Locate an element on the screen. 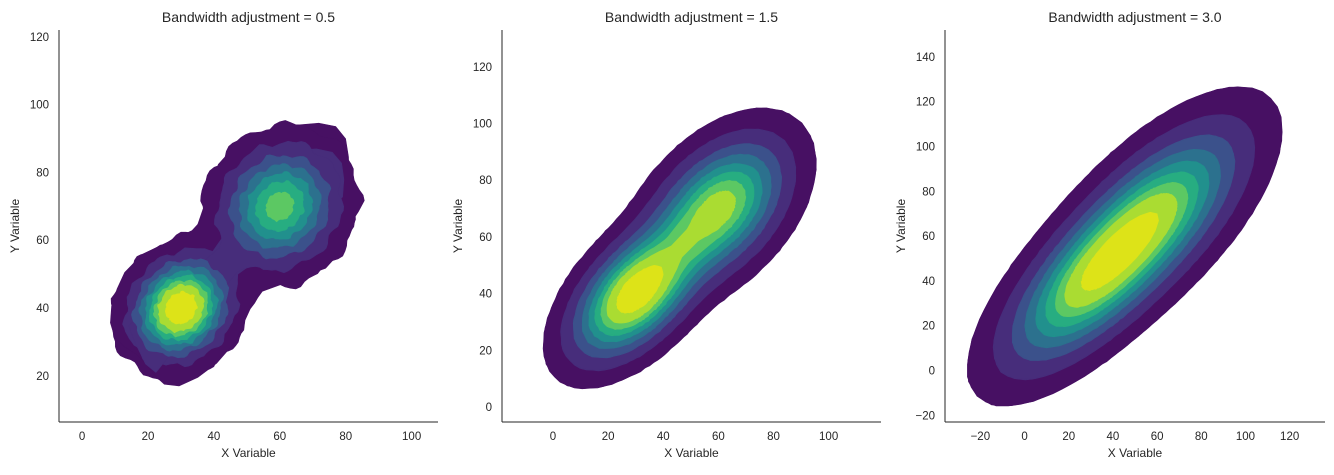  x-tick-label: −20 is located at coordinates (981, 437).